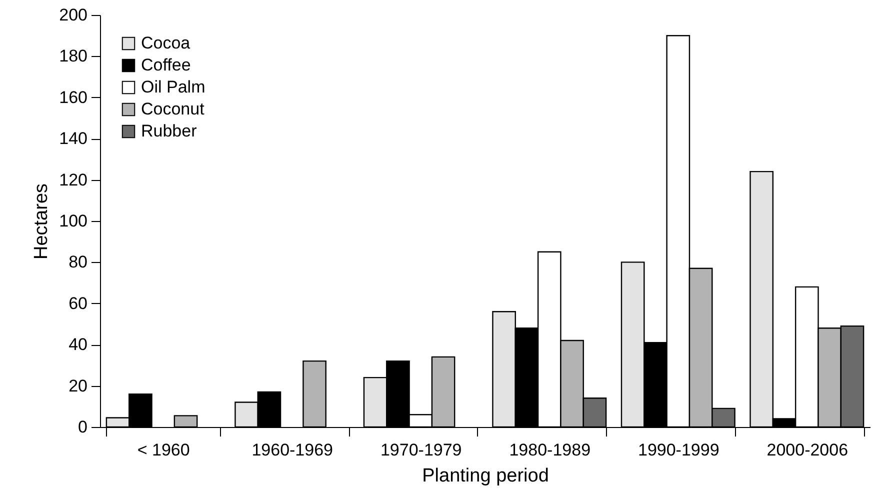 This screenshot has width=876, height=498. Describe the element at coordinates (73, 138) in the screenshot. I see `y-tick-label: 140` at that location.